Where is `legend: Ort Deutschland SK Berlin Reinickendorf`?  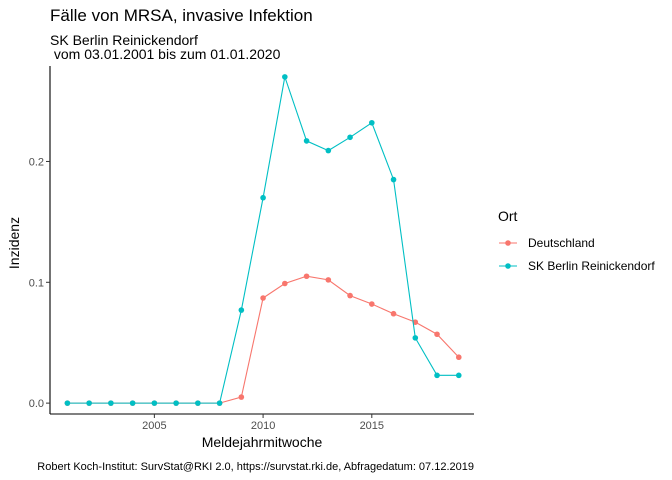 legend: Ort Deutschland SK Berlin Reinickendorf is located at coordinates (576, 240).